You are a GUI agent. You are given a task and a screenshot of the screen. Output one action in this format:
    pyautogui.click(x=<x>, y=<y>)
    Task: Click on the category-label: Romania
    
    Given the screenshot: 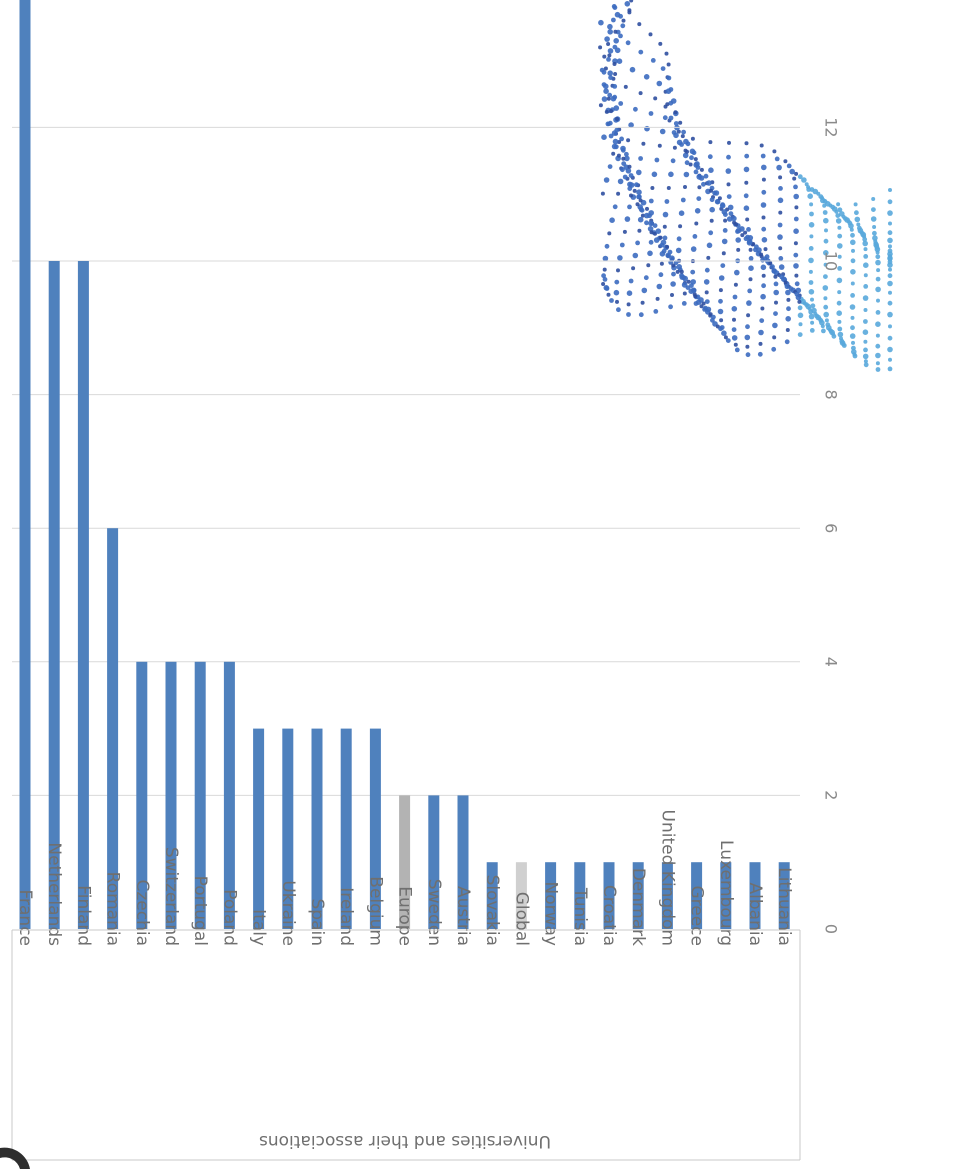 What is the action you would take?
    pyautogui.click(x=113, y=909)
    